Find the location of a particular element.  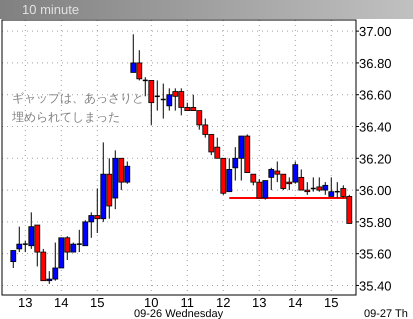

annotation: ギャップは、あっさりと is located at coordinates (78, 98).